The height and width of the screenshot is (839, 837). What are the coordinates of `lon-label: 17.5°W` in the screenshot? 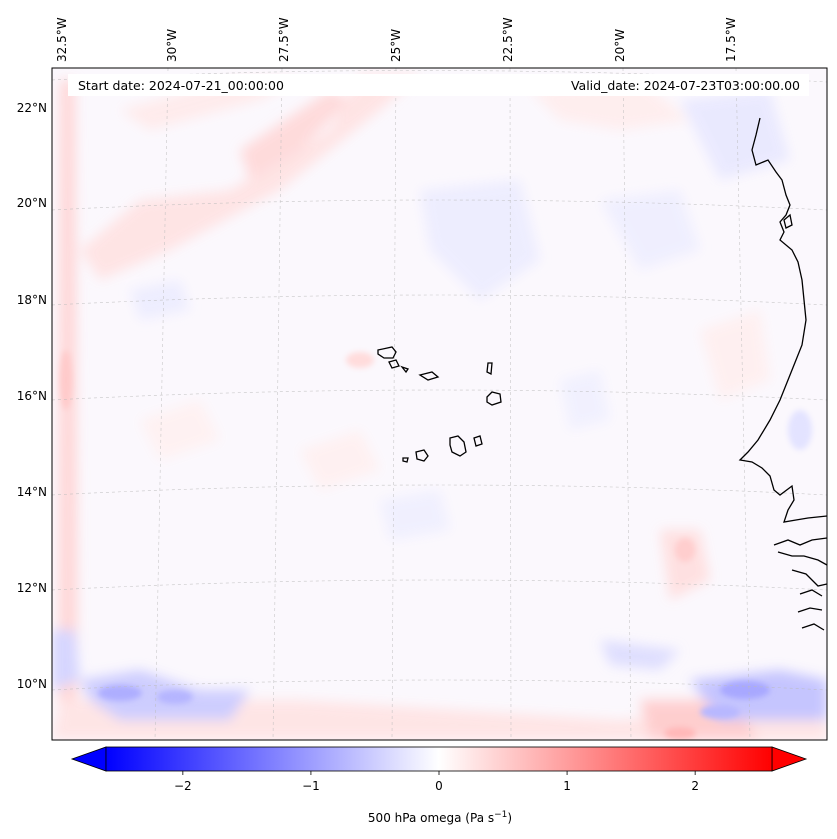 It's located at (731, 39).